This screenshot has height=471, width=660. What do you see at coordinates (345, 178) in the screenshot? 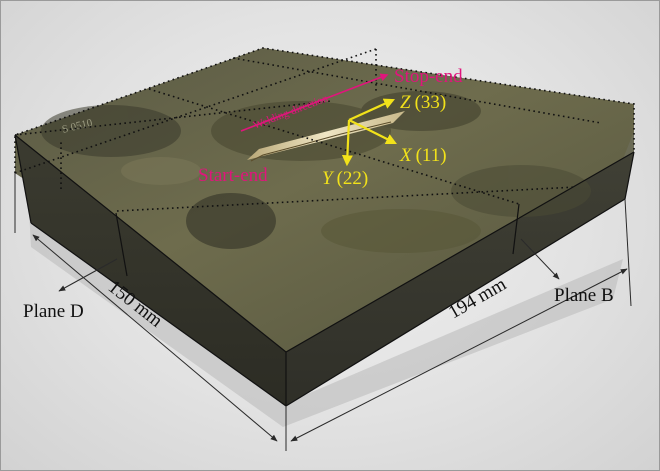
I see `axis-y-label: Y (22)` at bounding box center [345, 178].